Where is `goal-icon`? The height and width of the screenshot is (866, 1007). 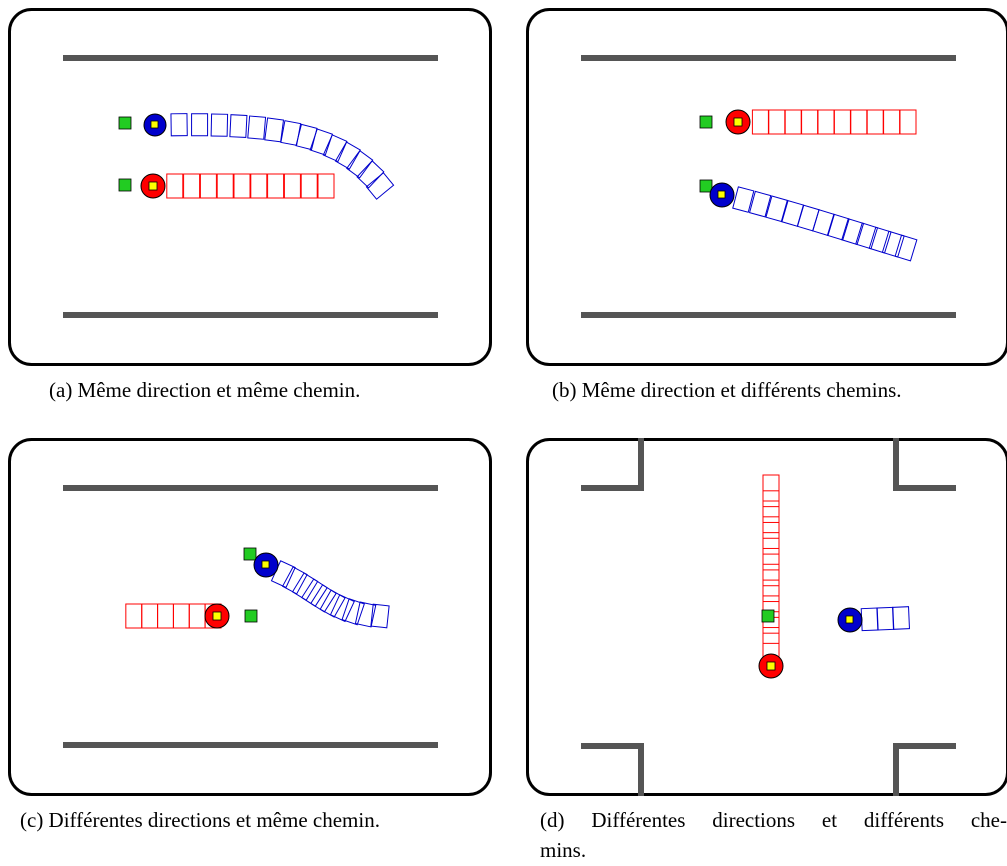 goal-icon is located at coordinates (768, 616).